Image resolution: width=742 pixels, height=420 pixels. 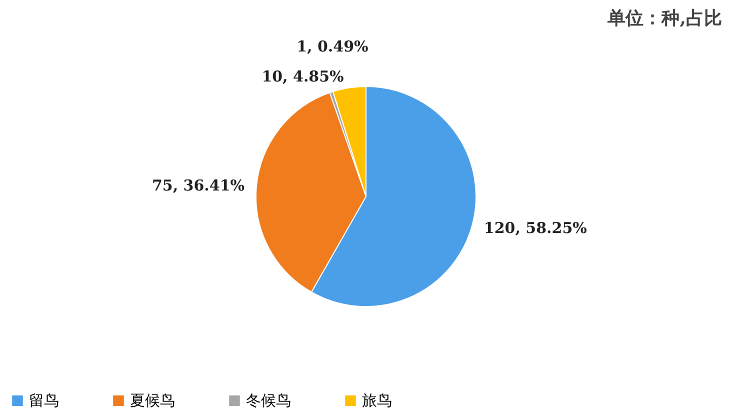 What do you see at coordinates (303, 77) in the screenshot?
I see `data-label: 10, 4.85%` at bounding box center [303, 77].